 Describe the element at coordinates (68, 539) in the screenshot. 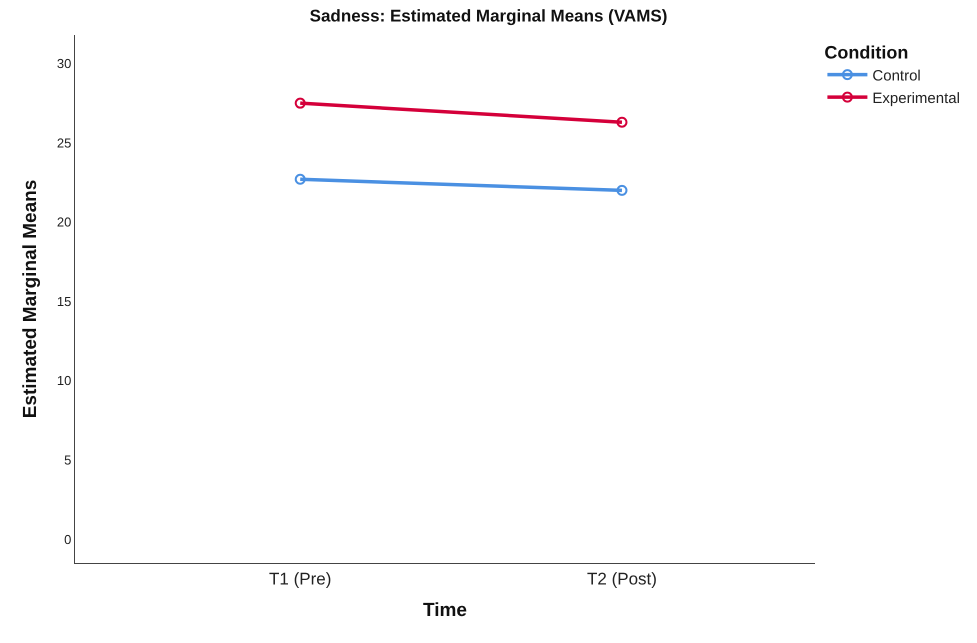

I see `y-tick-label: 0` at that location.